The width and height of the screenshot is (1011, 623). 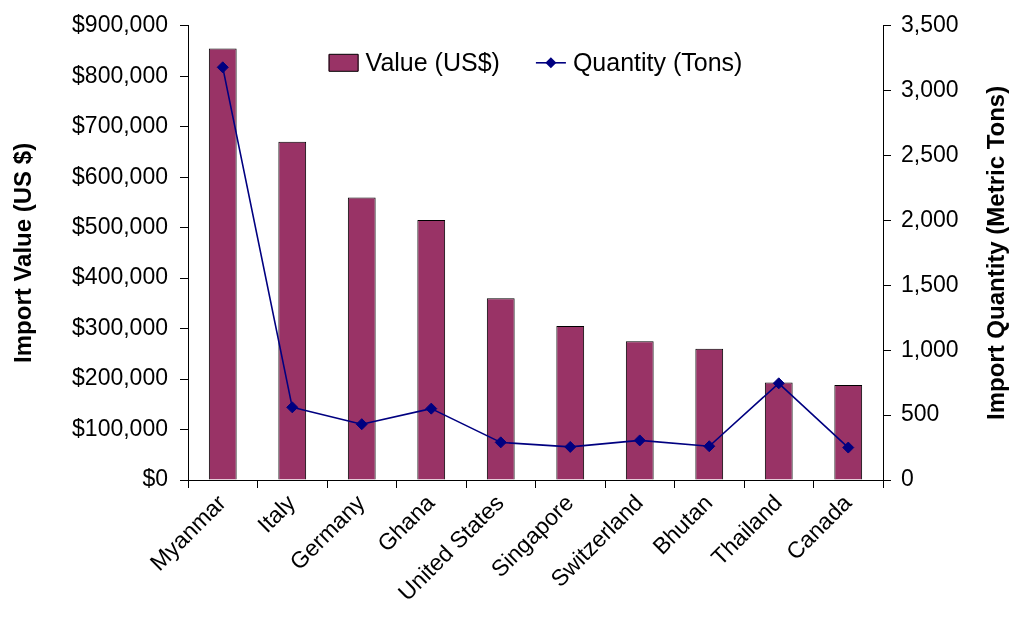 What do you see at coordinates (120, 326) in the screenshot?
I see `y-tick-label: $300,000` at bounding box center [120, 326].